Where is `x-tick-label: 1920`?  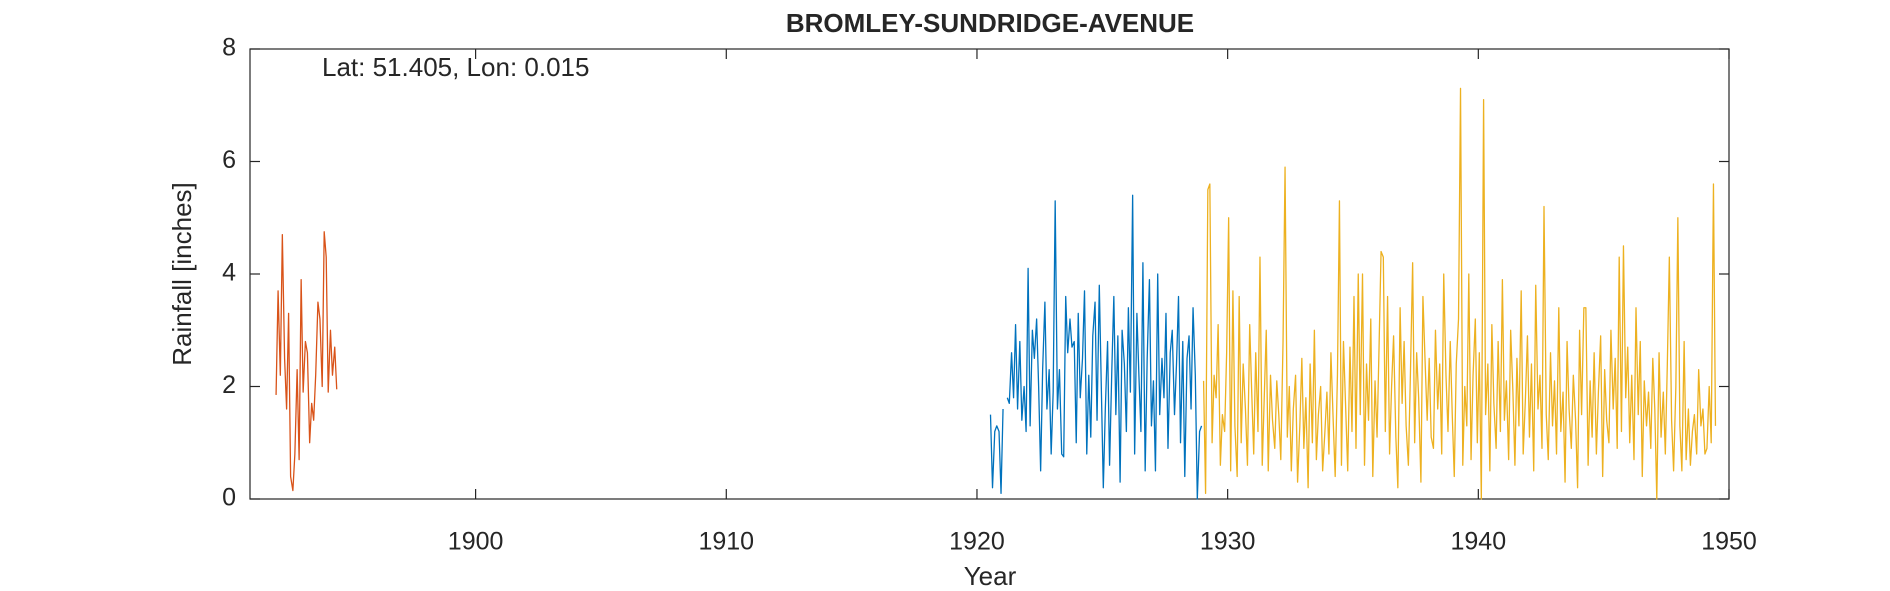
x-tick-label: 1920 is located at coordinates (977, 542).